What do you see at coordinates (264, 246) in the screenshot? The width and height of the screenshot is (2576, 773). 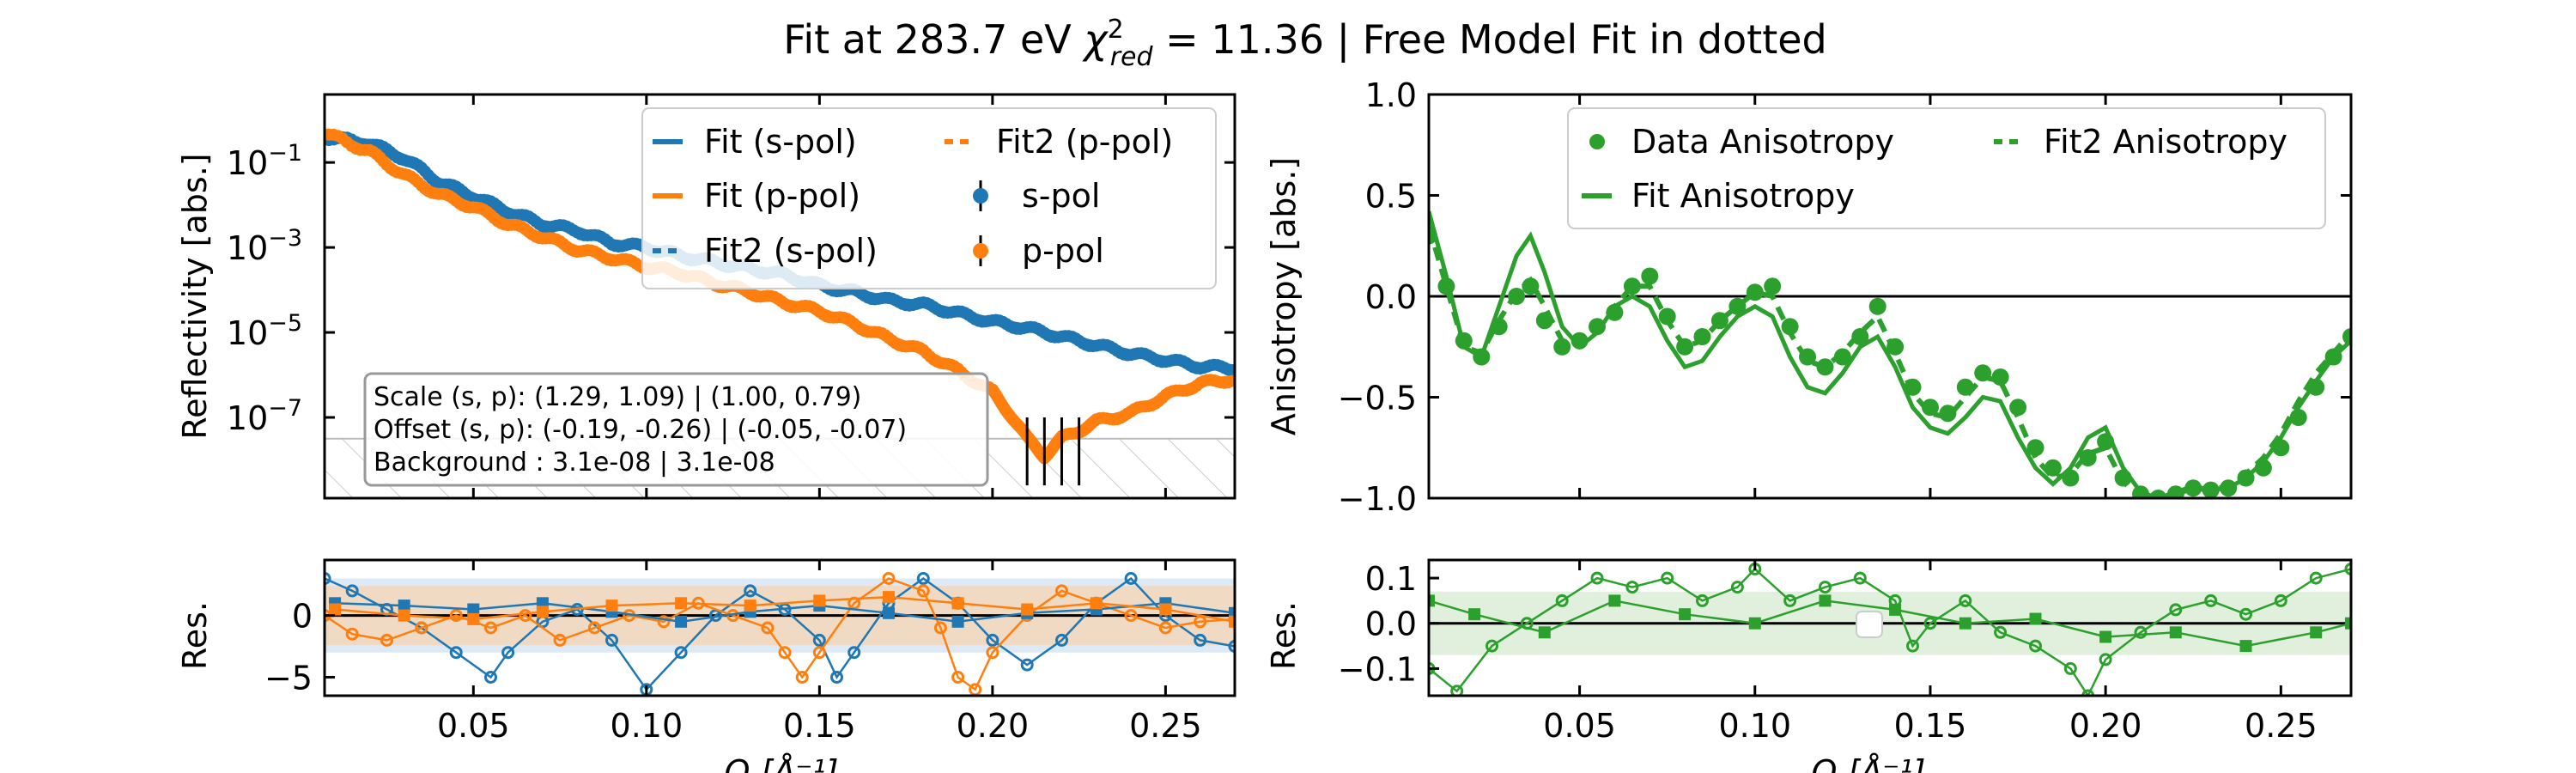 I see `y-tick-label: 10⁻³` at bounding box center [264, 246].